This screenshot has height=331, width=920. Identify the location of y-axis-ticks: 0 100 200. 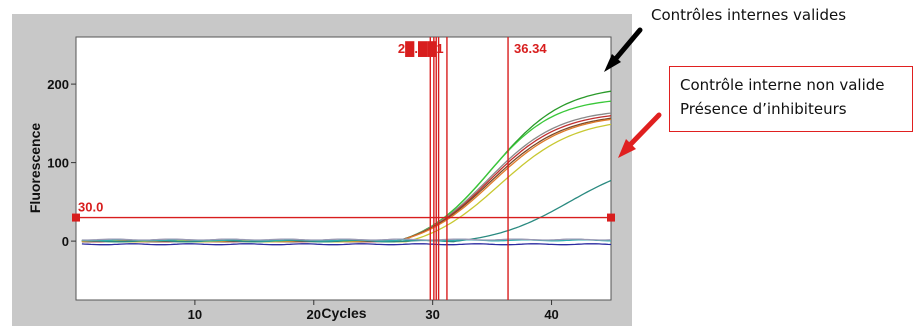
(61, 163).